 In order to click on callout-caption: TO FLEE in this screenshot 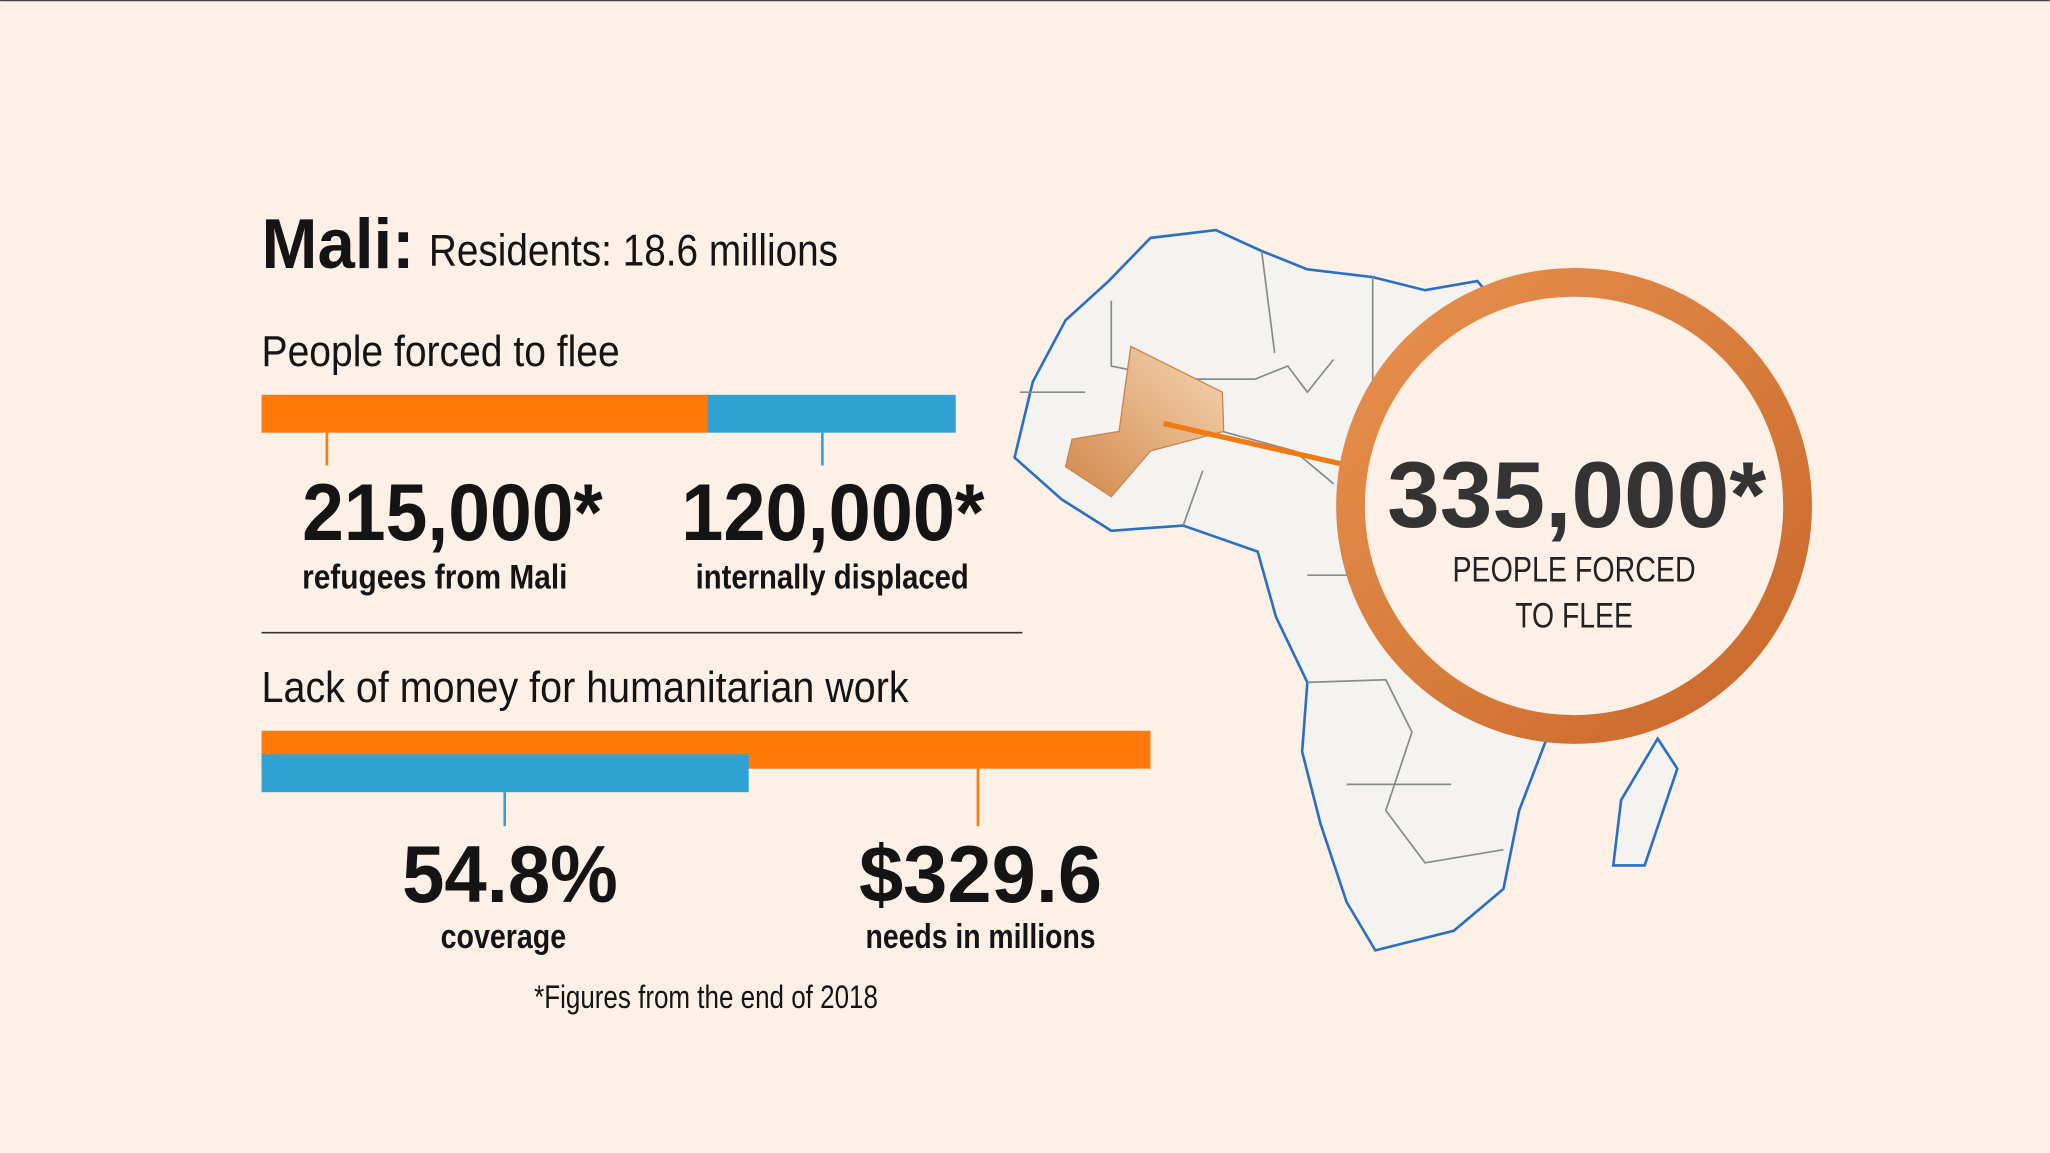, I will do `click(1574, 615)`.